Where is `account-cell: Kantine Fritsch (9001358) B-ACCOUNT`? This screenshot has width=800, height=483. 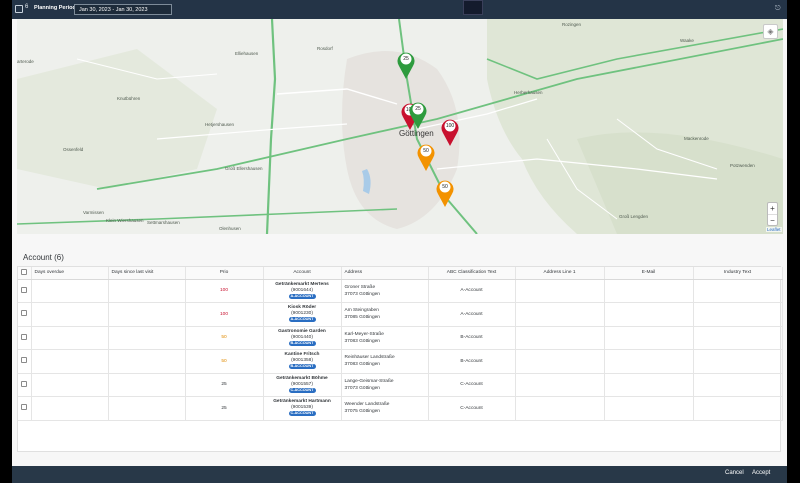
account-cell: Kantine Fritsch (9001358) B-ACCOUNT is located at coordinates (302, 361).